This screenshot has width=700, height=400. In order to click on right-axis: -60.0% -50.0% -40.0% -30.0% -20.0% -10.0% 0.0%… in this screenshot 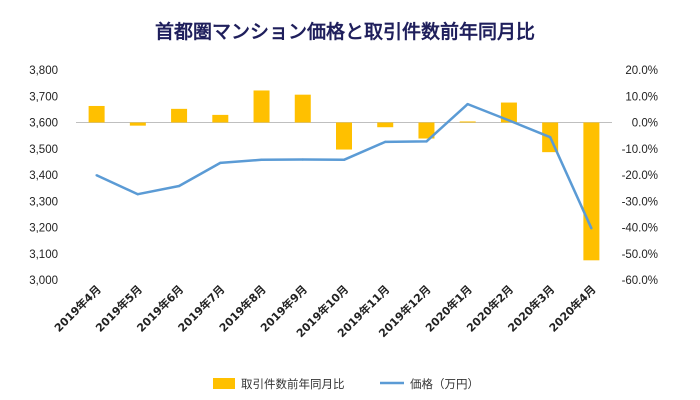, I will do `click(640, 176)`.